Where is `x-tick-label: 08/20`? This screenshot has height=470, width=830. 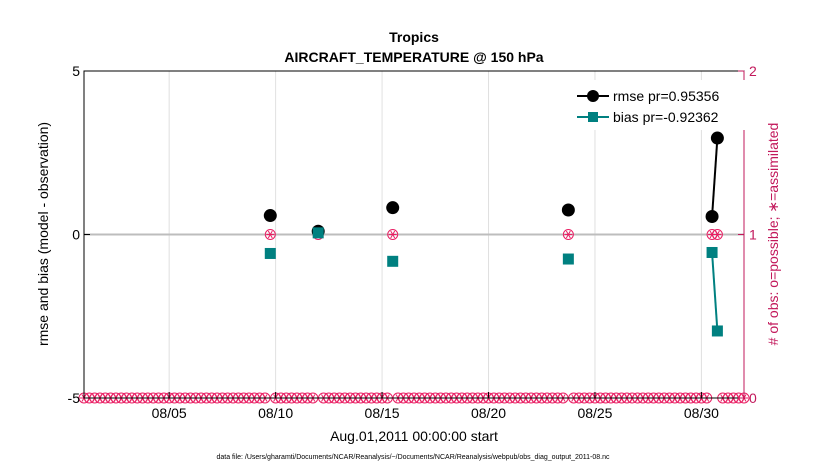
x-tick-label: 08/20 is located at coordinates (488, 413).